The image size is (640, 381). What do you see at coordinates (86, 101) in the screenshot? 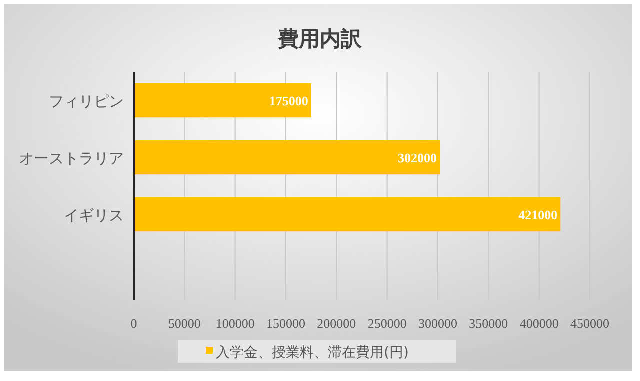
I see `y-tick-label: フィリピン` at bounding box center [86, 101].